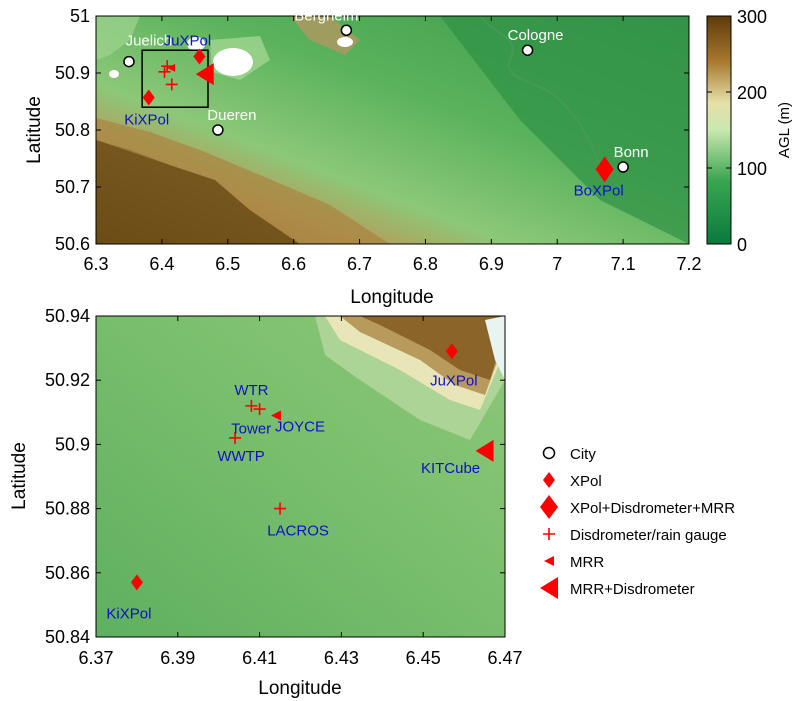 The width and height of the screenshot is (795, 701). What do you see at coordinates (251, 428) in the screenshot?
I see `zoom-station-label: Tower` at bounding box center [251, 428].